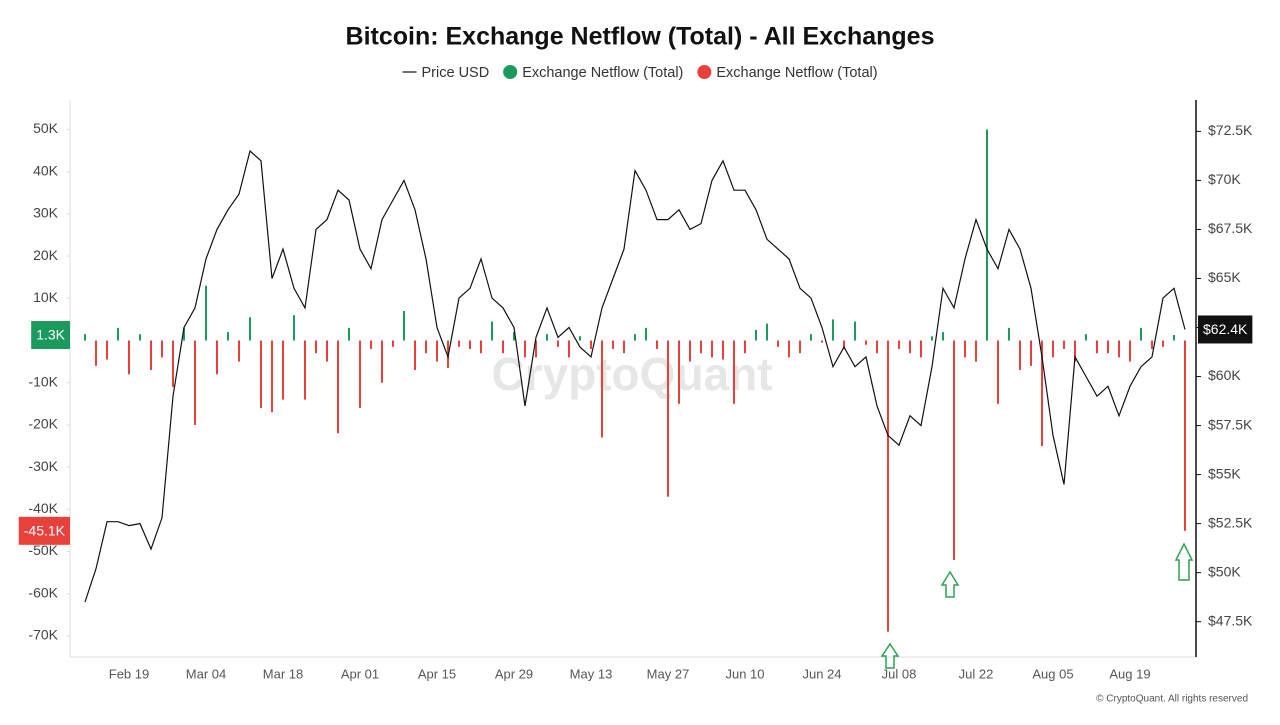  Describe the element at coordinates (1052, 673) in the screenshot. I see `x-tick-label: Aug 05` at that location.